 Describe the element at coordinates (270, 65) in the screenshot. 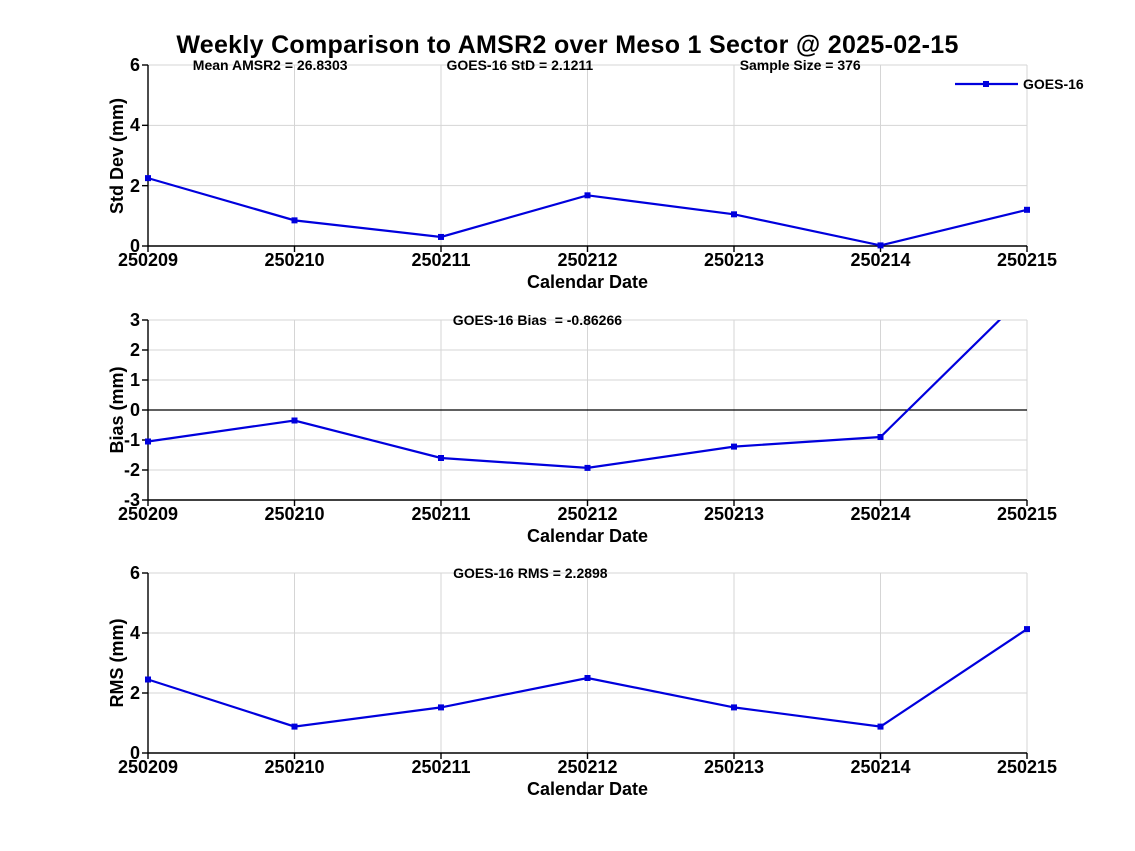

I see `annotation-std-dev: Mean AMSR2 = 26.8303` at that location.